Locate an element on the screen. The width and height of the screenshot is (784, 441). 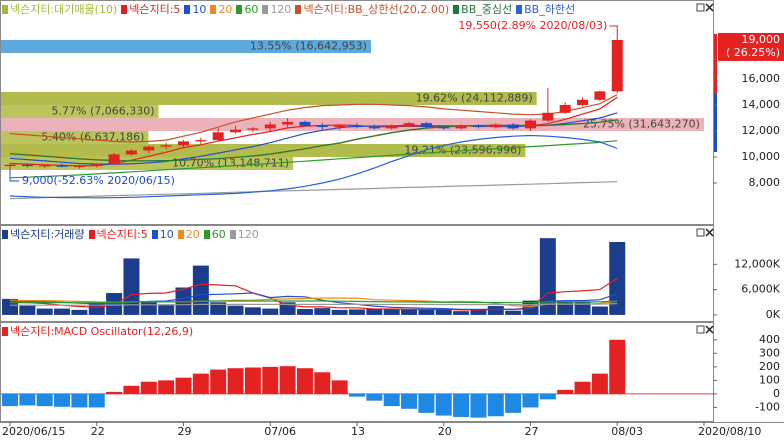
annotation-low: 9,000(-52.63% 2020/06/15) is located at coordinates (98, 180).